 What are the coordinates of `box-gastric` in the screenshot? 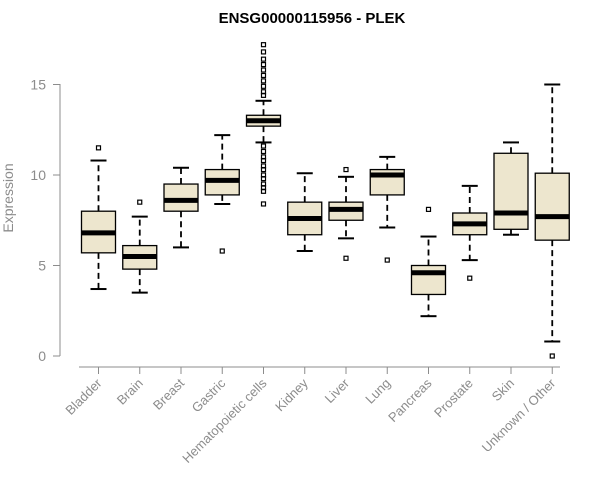 It's located at (222, 194).